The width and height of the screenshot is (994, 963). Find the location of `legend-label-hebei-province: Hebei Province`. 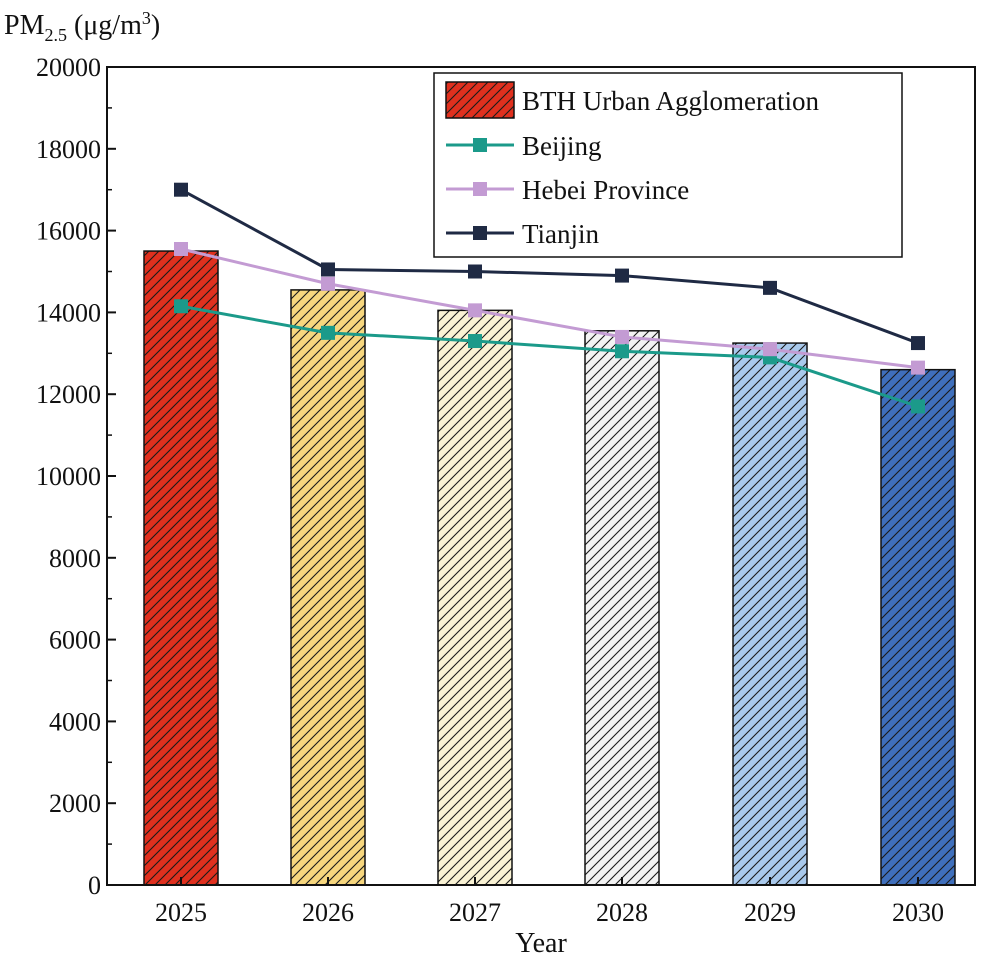

legend-label-hebei-province: Hebei Province is located at coordinates (605, 190).